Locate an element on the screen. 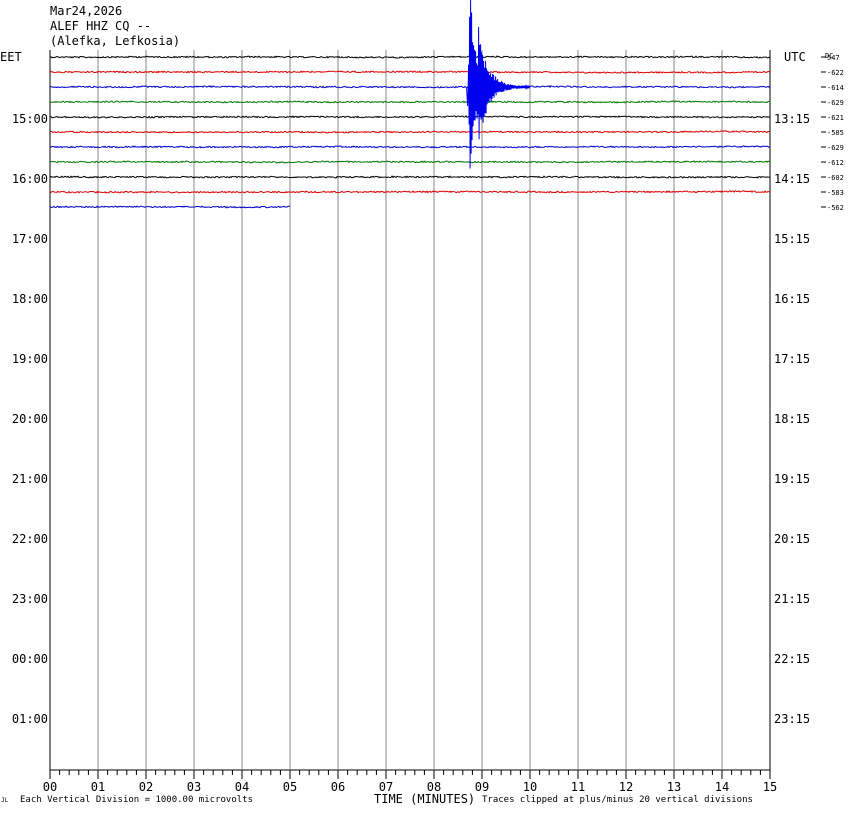  header-date: Mar24,2026 is located at coordinates (86, 11).